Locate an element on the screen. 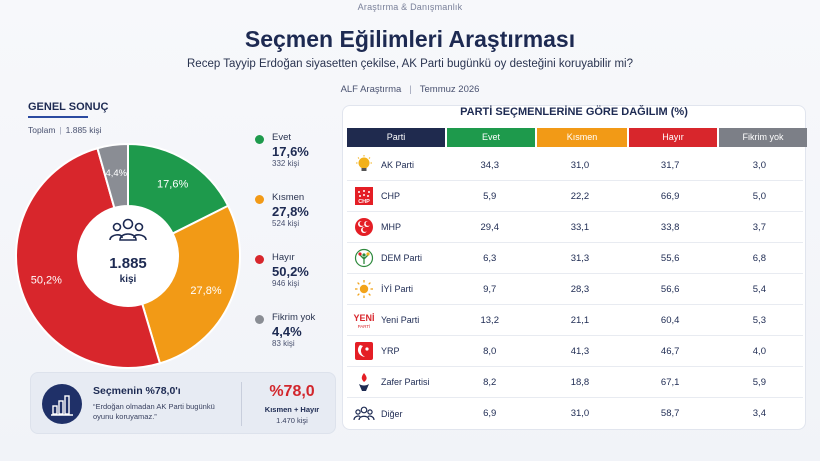 The width and height of the screenshot is (820, 461). cell-evet: 9,7 is located at coordinates (490, 289).